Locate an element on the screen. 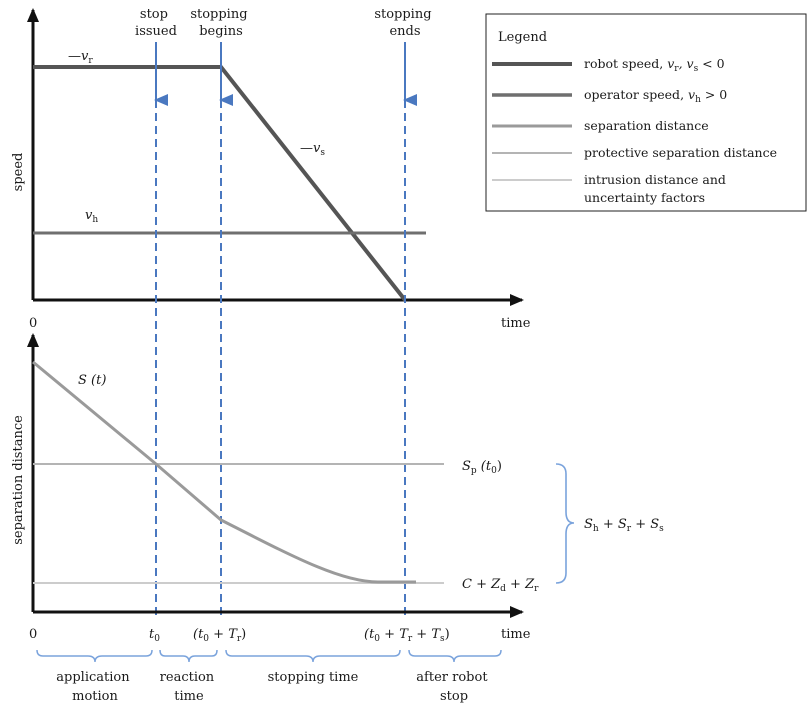 The width and height of the screenshot is (807, 708). label-vh: vh is located at coordinates (91, 216).